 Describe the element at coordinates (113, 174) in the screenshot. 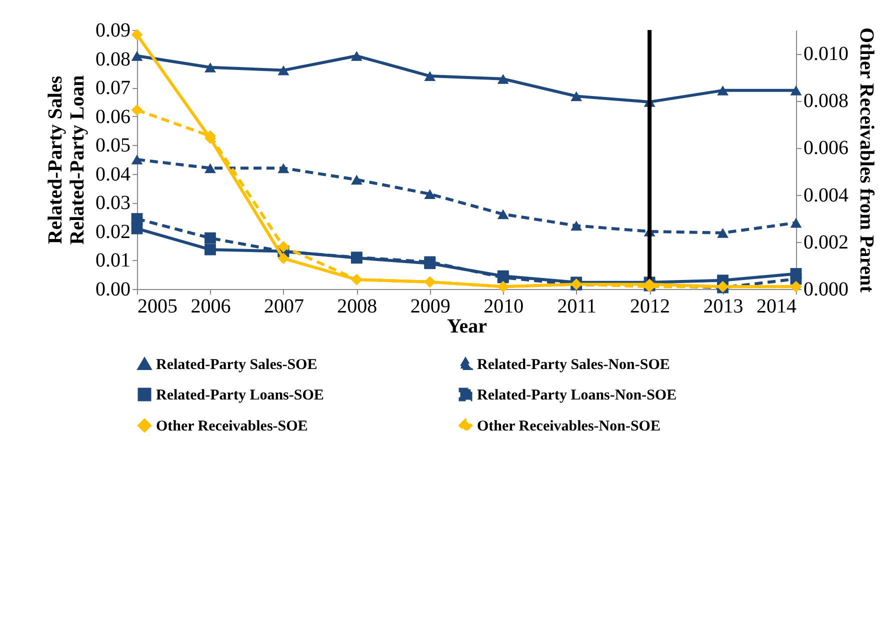

I see `y-tick-label: 0.04` at that location.